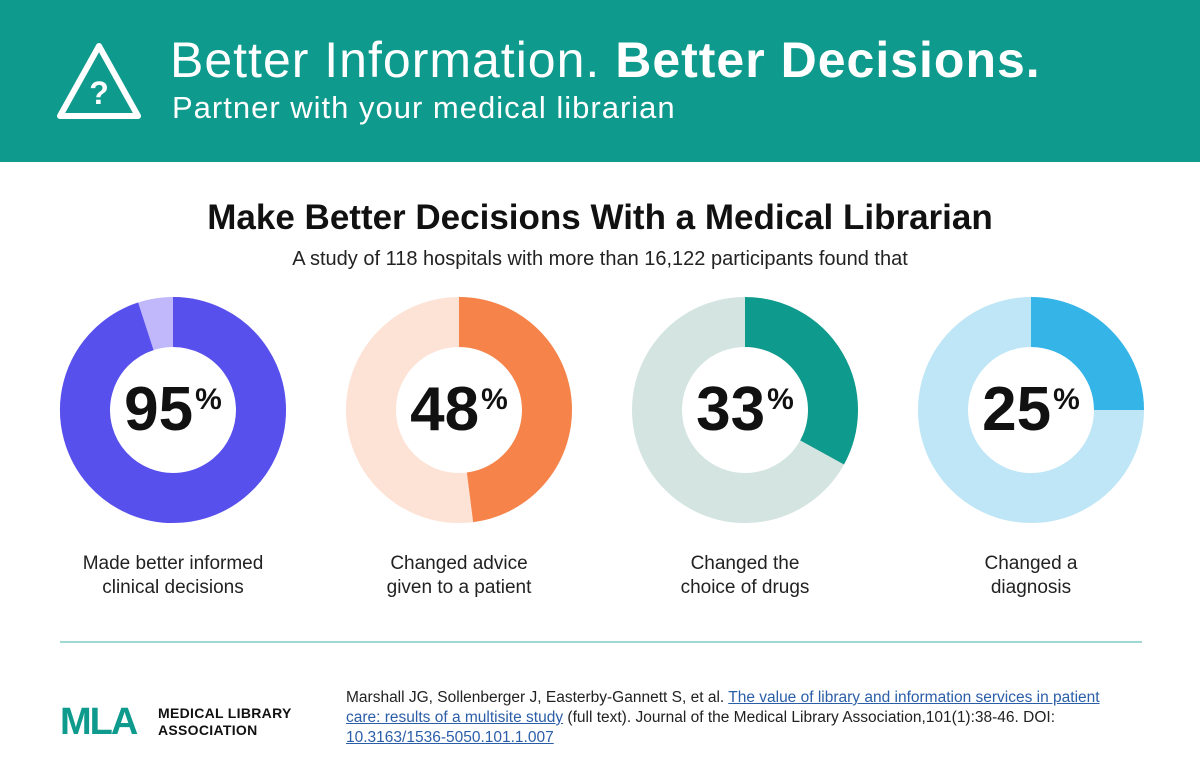  Describe the element at coordinates (828, 60) in the screenshot. I see `banner-title-bold: Better Decisions.` at that location.